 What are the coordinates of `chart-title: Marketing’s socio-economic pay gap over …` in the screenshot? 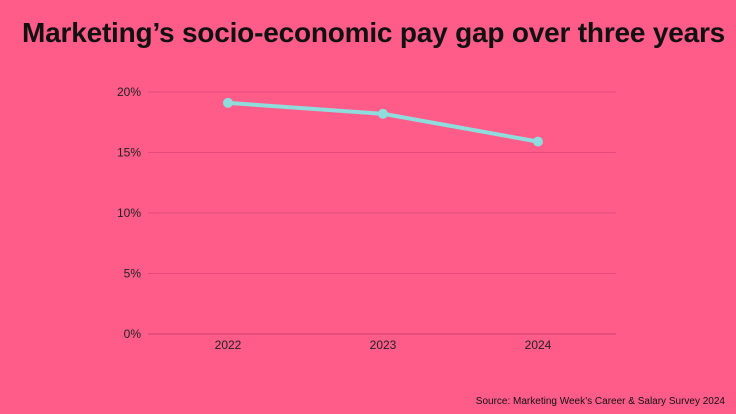 It's located at (374, 32).